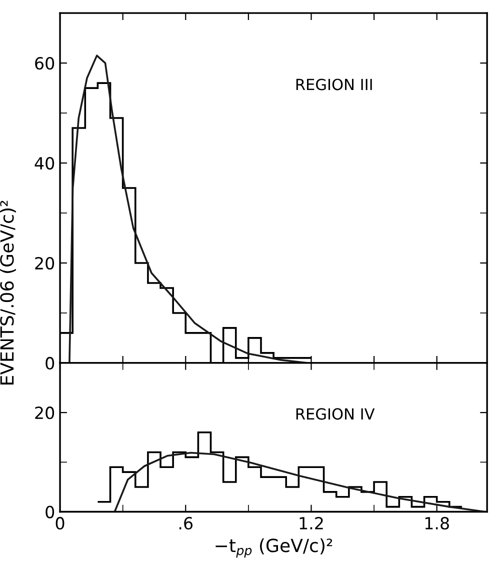  I want to click on annotation: REGION IV, so click(335, 414).